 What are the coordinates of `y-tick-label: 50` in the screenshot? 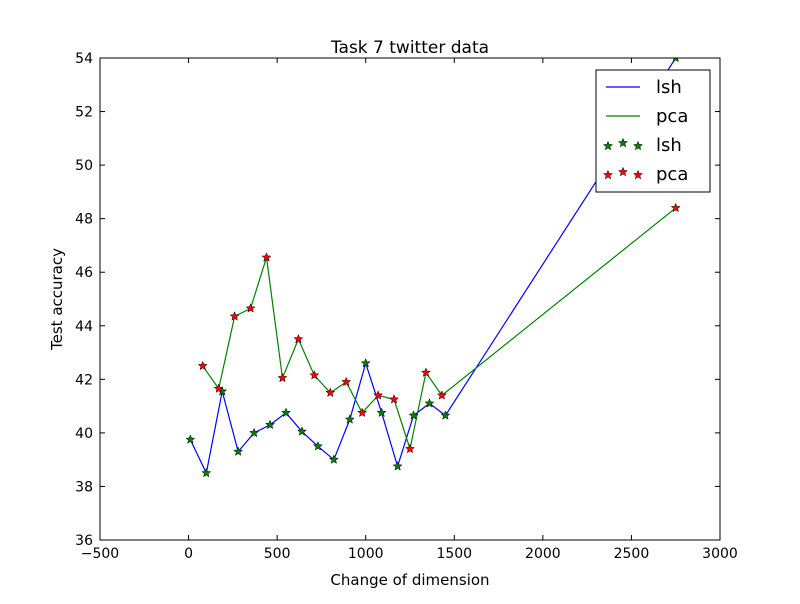 It's located at (84, 166).